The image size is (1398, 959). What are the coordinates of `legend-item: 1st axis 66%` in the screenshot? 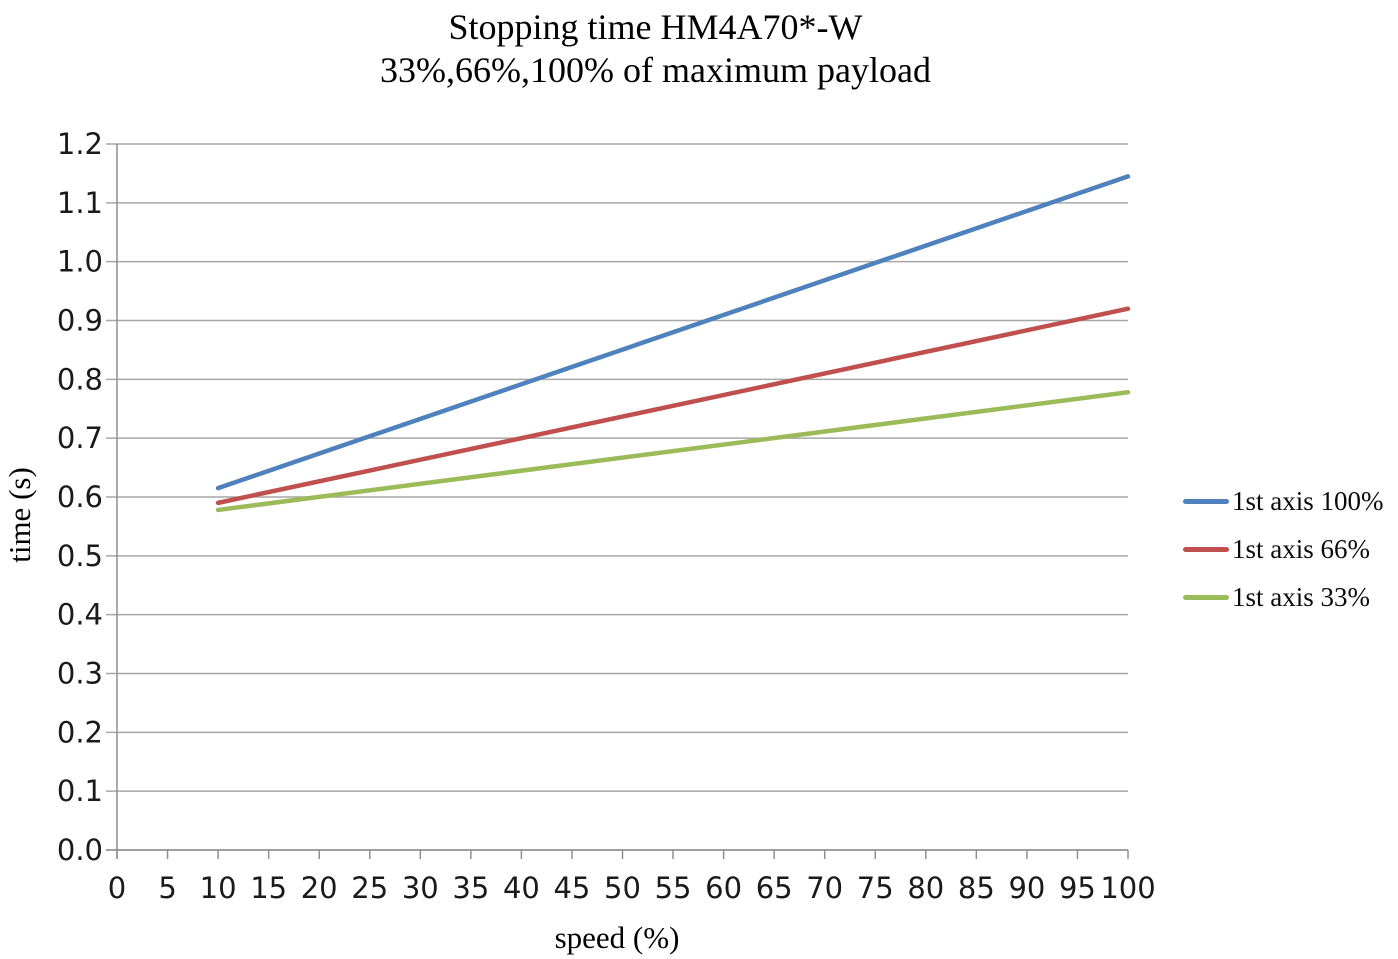 It's located at (1283, 549).